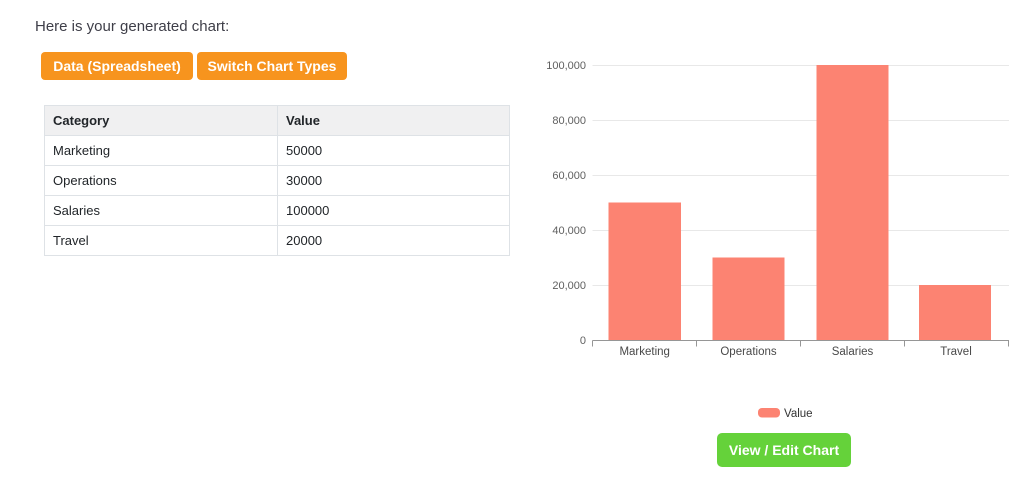  Describe the element at coordinates (583, 341) in the screenshot. I see `svg-text: 0` at that location.